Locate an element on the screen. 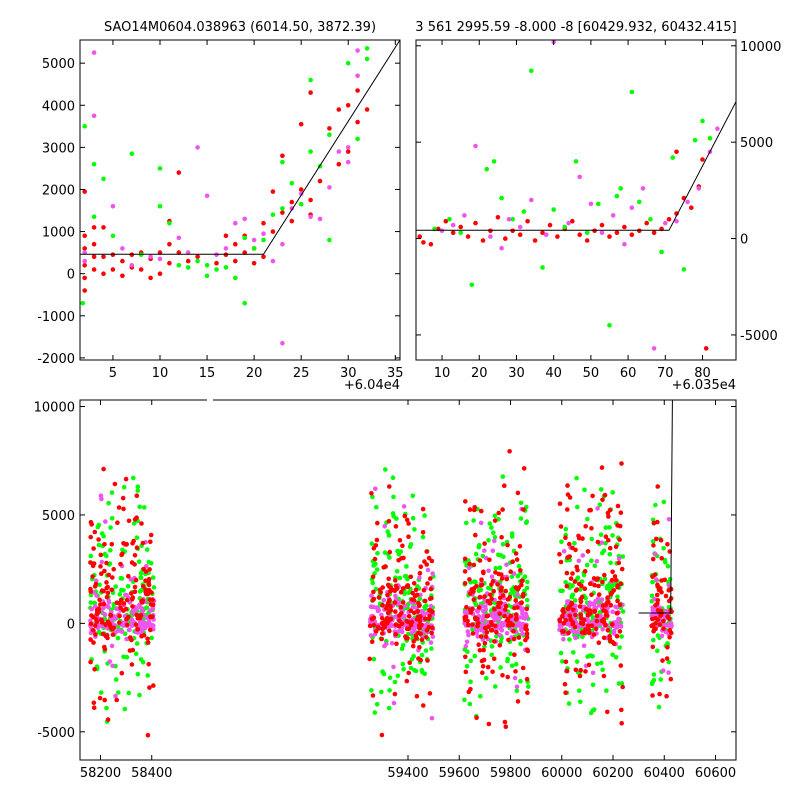 This screenshot has width=800, height=800. top-left-point-magenta is located at coordinates (339, 151).